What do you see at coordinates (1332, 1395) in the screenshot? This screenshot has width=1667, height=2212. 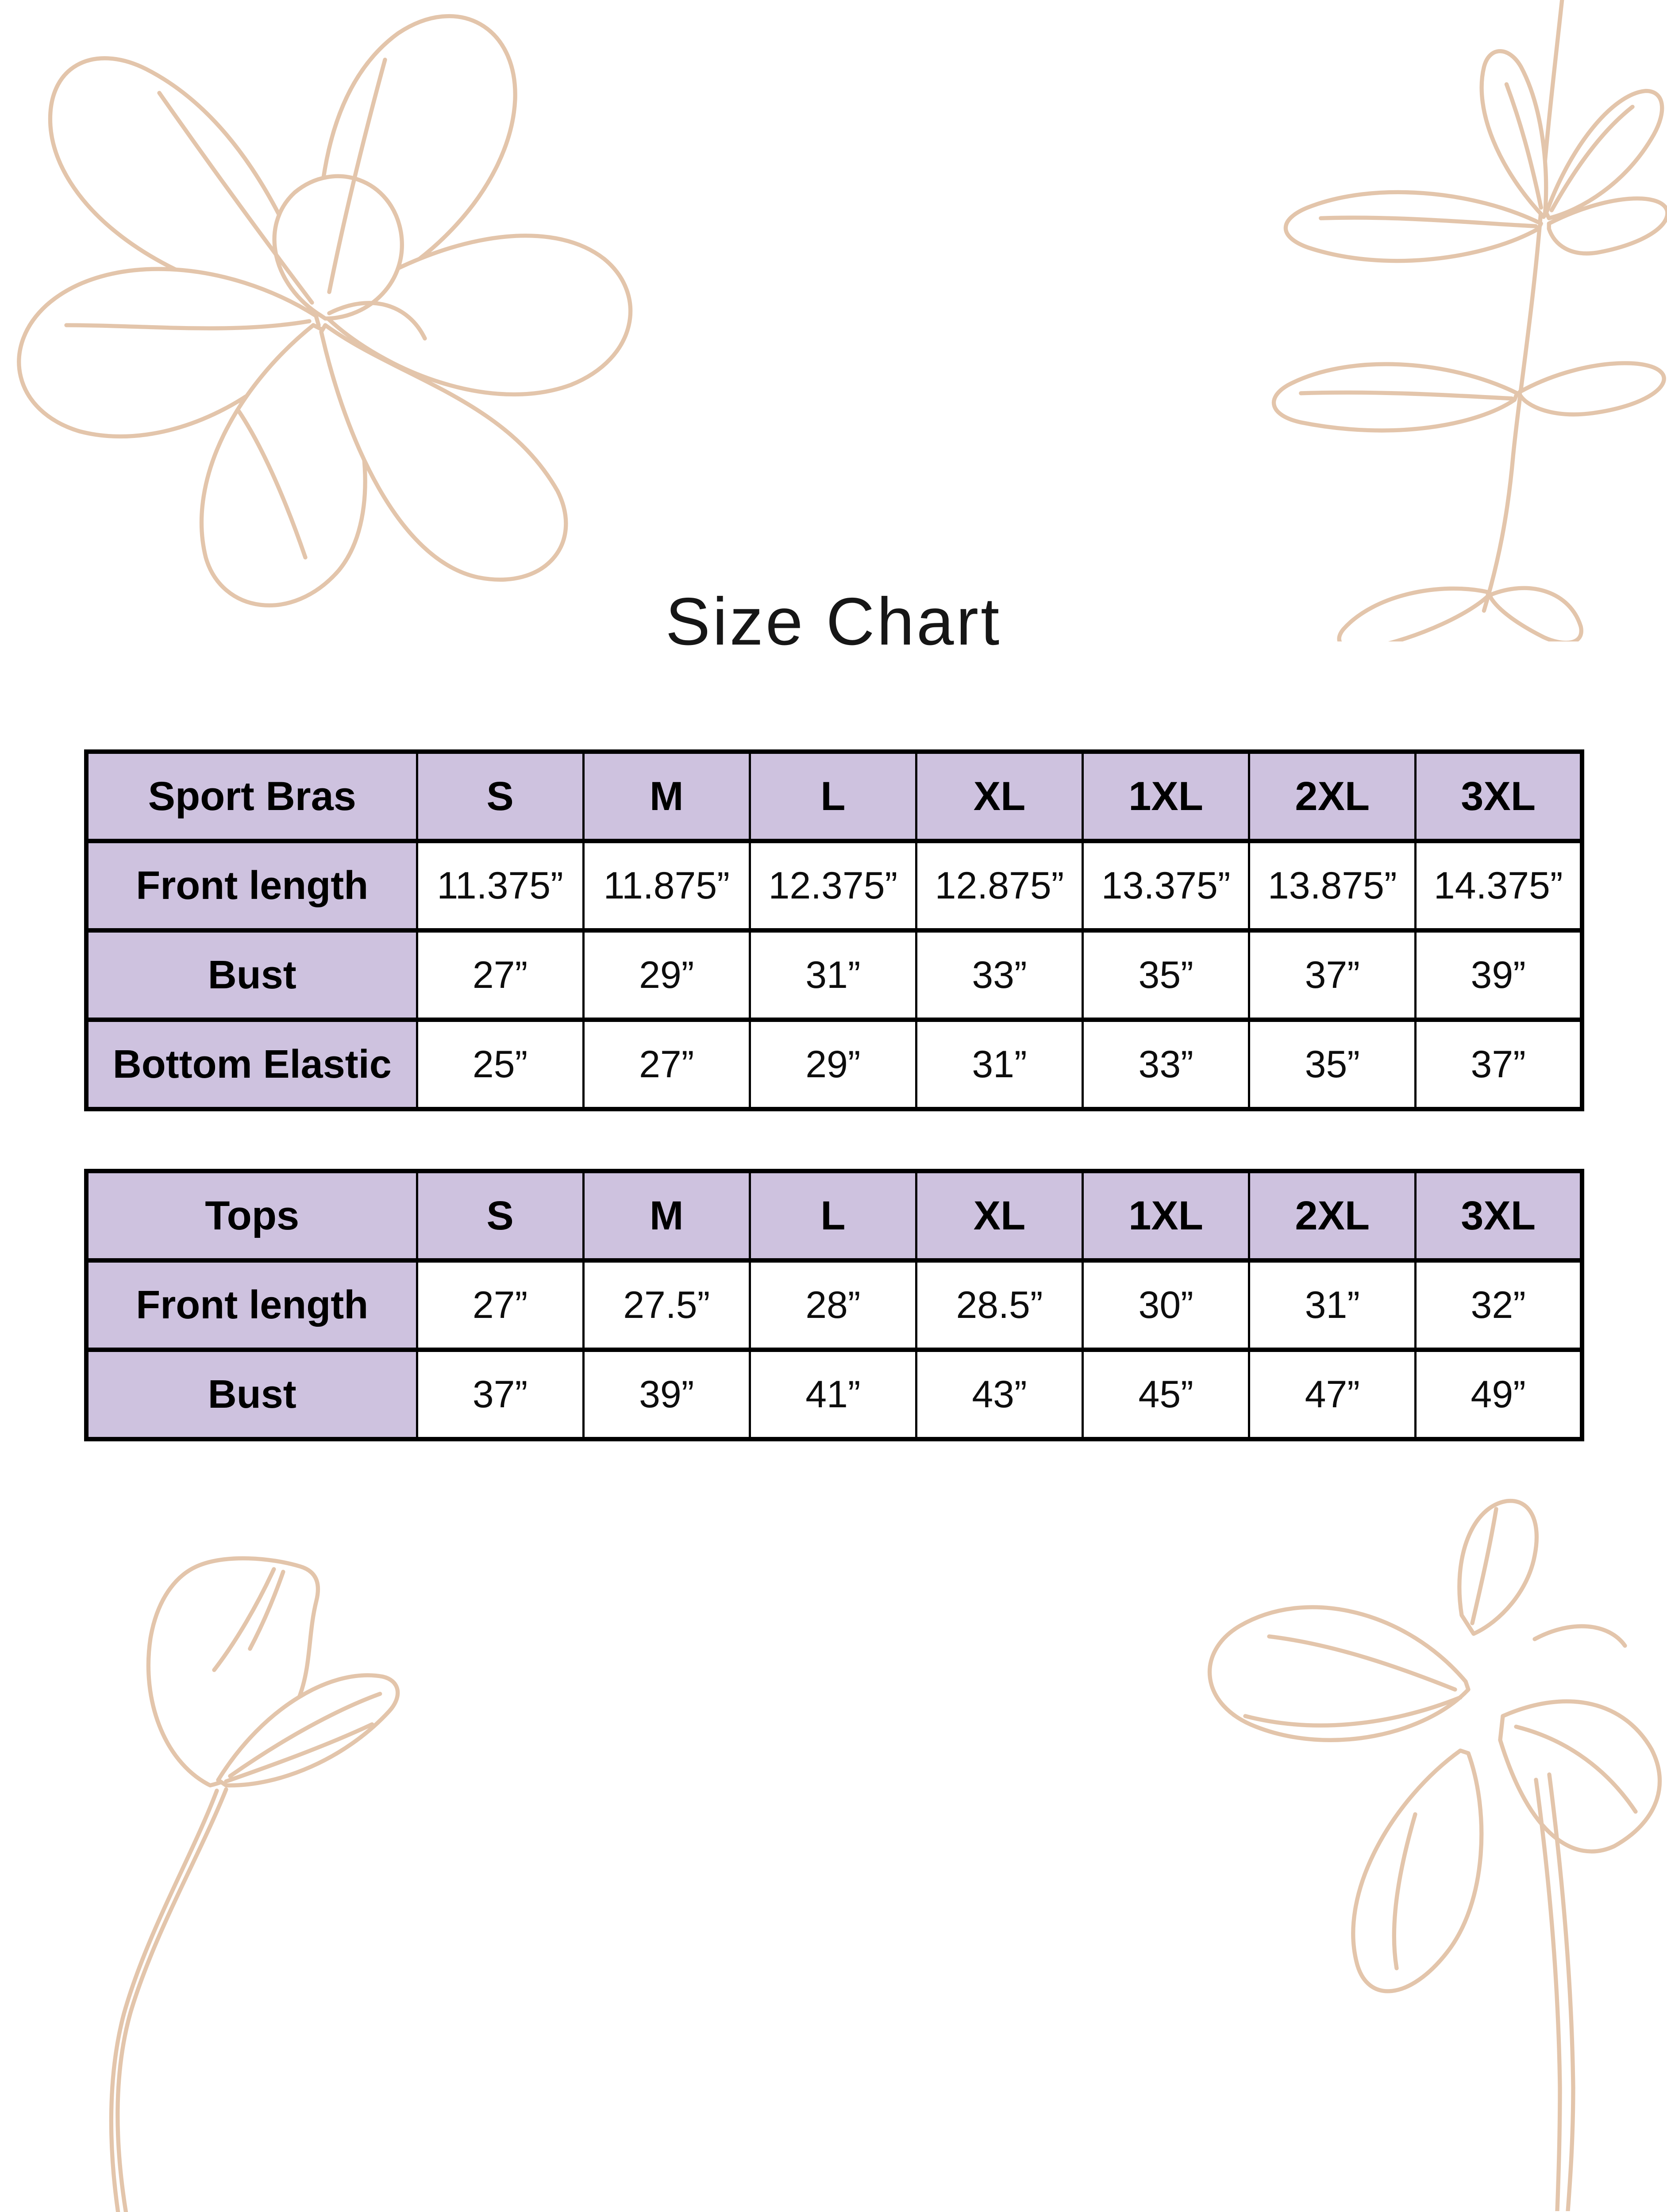 I see `value-cell: 47”` at bounding box center [1332, 1395].